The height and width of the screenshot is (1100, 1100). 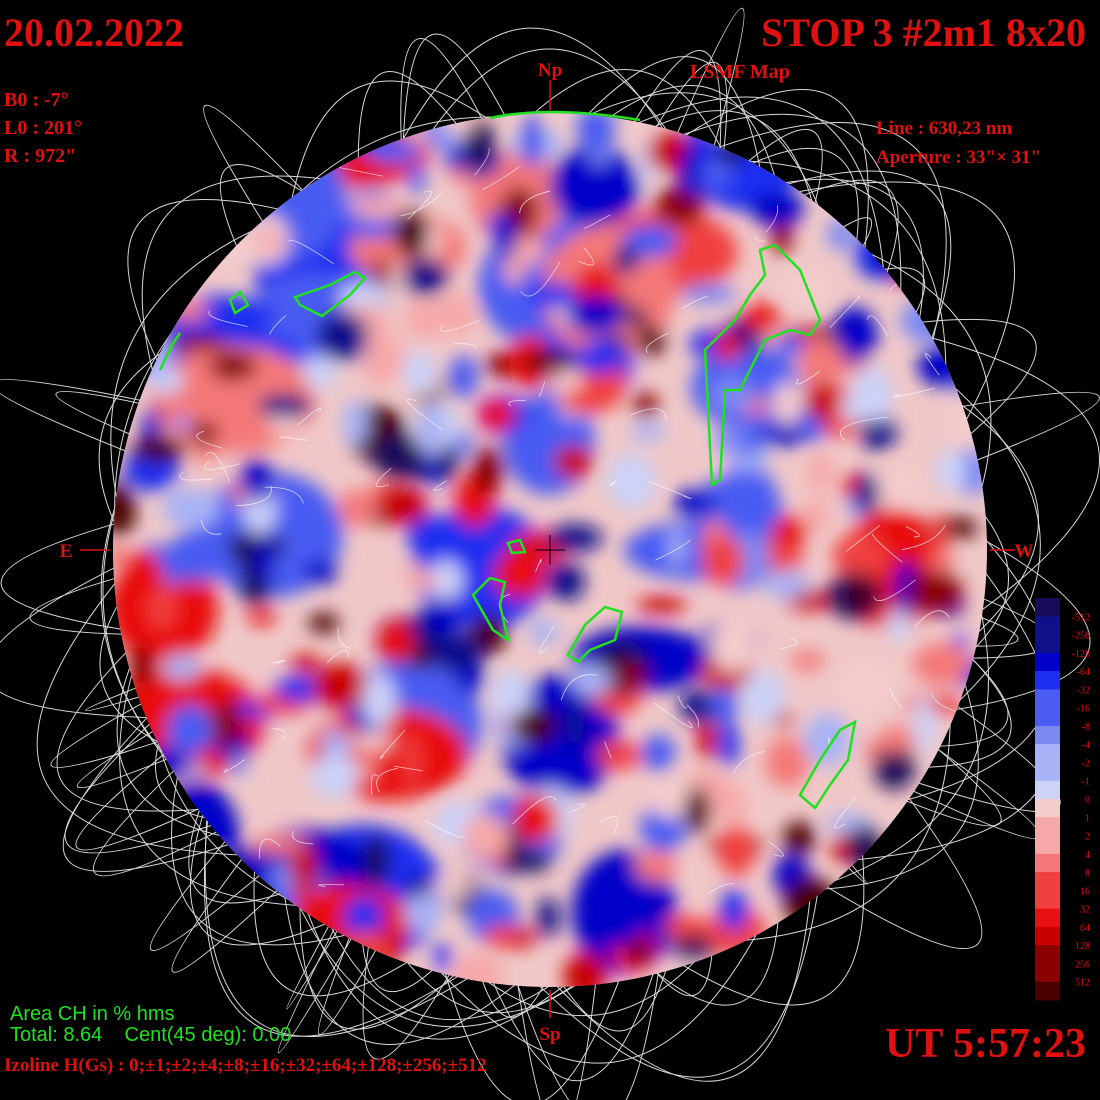 What do you see at coordinates (944, 128) in the screenshot?
I see `instrument: Line : 630,23 nm` at bounding box center [944, 128].